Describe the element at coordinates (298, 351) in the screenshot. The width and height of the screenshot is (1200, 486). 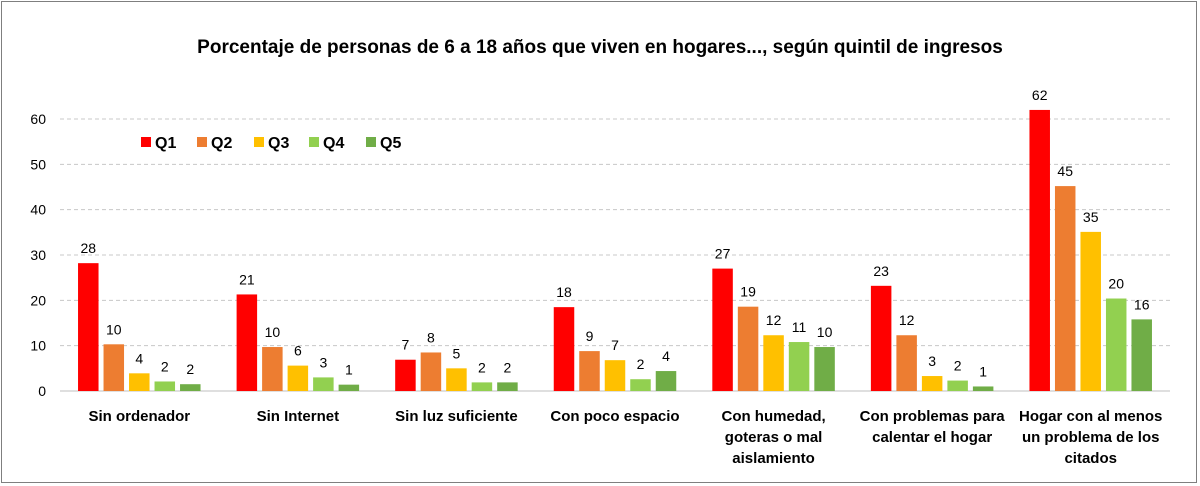
I see `data-label: 6` at that location.